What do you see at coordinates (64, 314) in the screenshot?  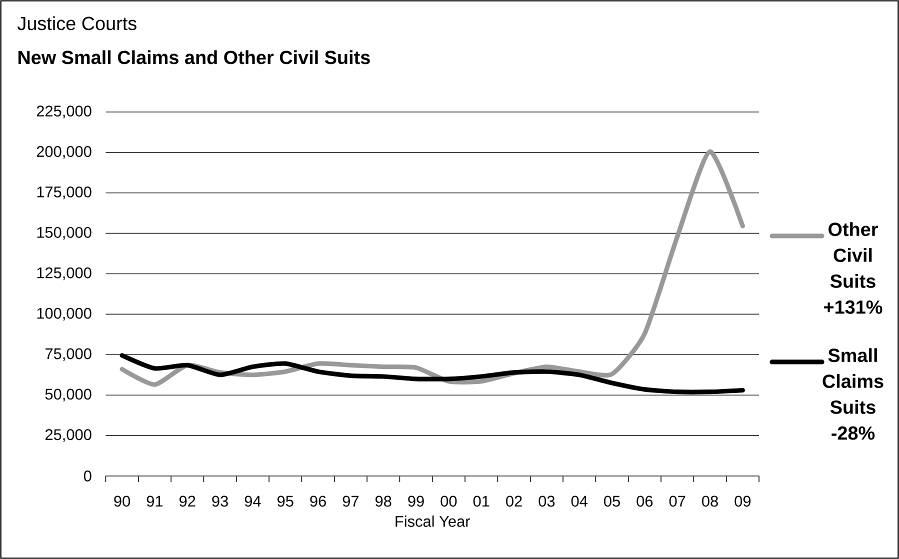 I see `y-tick-label: 100,000` at bounding box center [64, 314].